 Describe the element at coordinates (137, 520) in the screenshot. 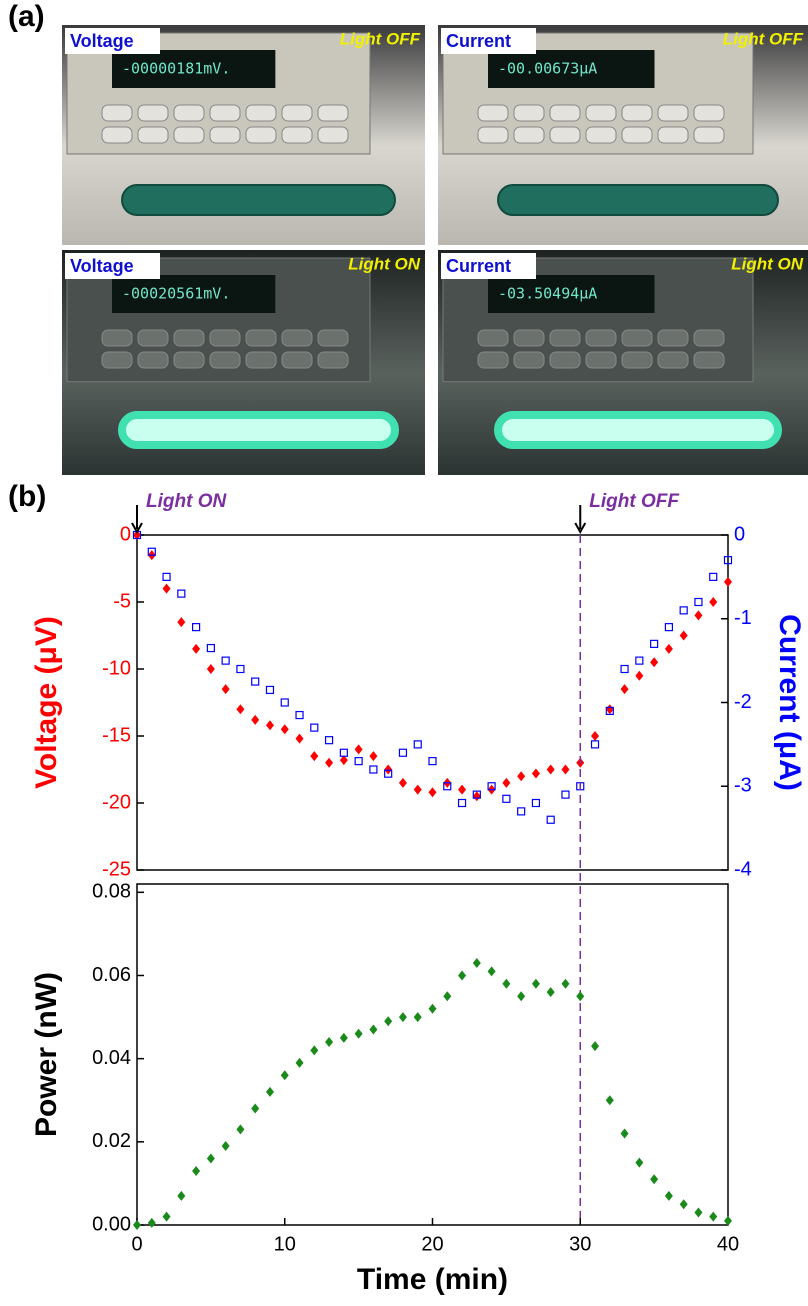

I see `arrow` at that location.